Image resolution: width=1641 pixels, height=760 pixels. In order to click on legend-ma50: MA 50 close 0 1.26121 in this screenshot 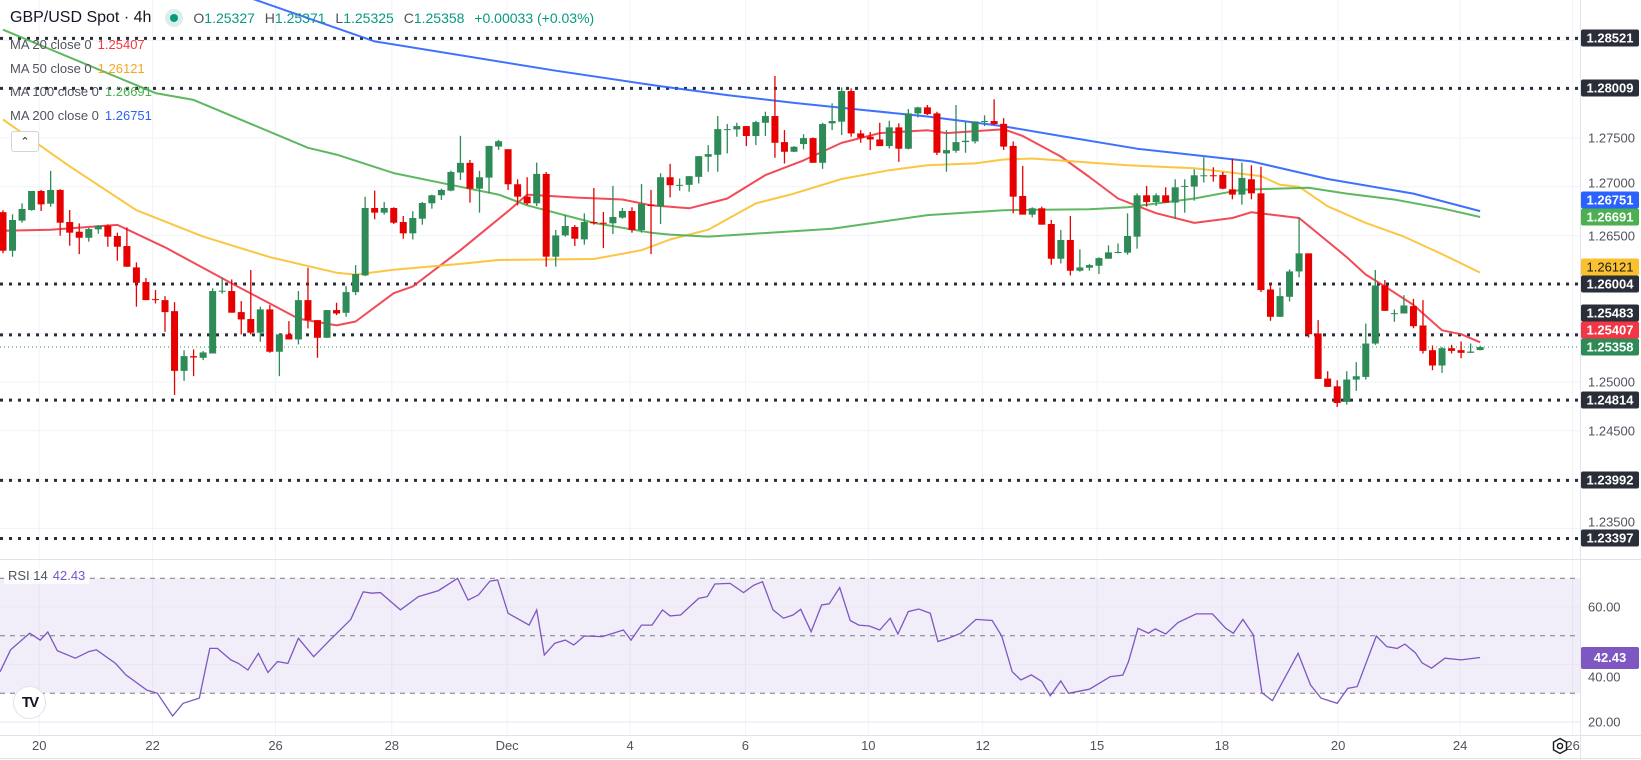, I will do `click(81, 69)`.